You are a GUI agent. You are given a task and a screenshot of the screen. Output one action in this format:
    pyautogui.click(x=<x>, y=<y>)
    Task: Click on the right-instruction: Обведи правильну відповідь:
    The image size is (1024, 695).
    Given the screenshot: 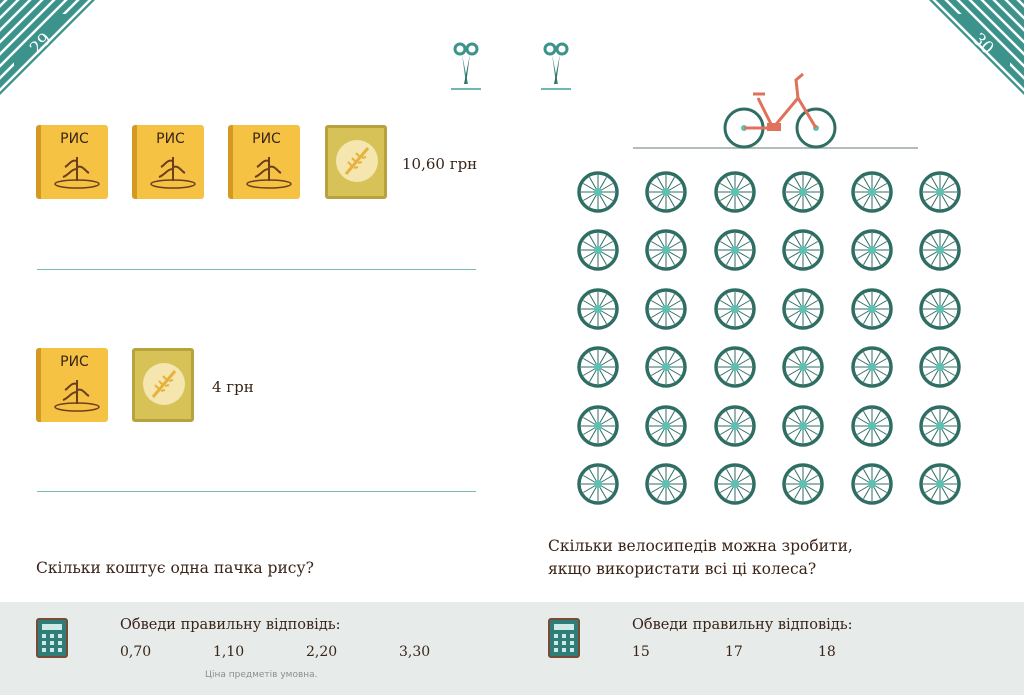 What is the action you would take?
    pyautogui.click(x=742, y=625)
    